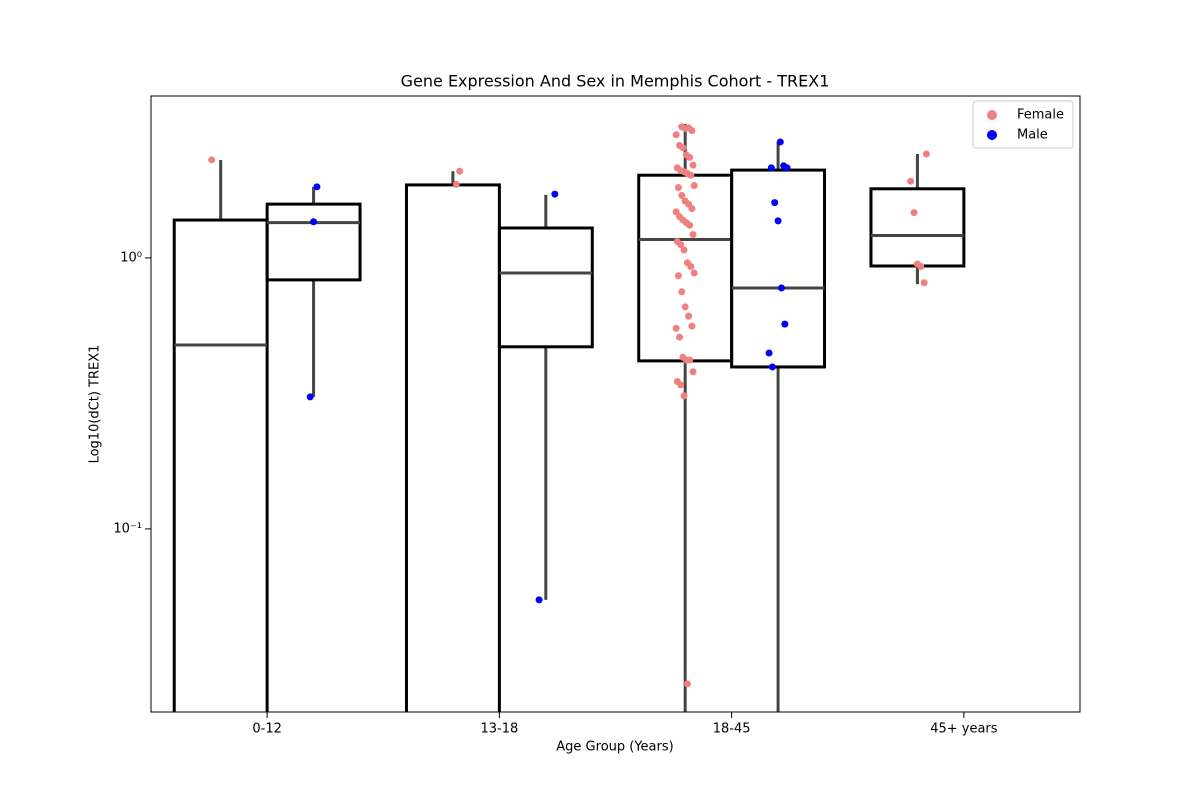 Image resolution: width=1200 pixels, height=800 pixels. What do you see at coordinates (1032, 135) in the screenshot?
I see `legend-label: Male` at bounding box center [1032, 135].